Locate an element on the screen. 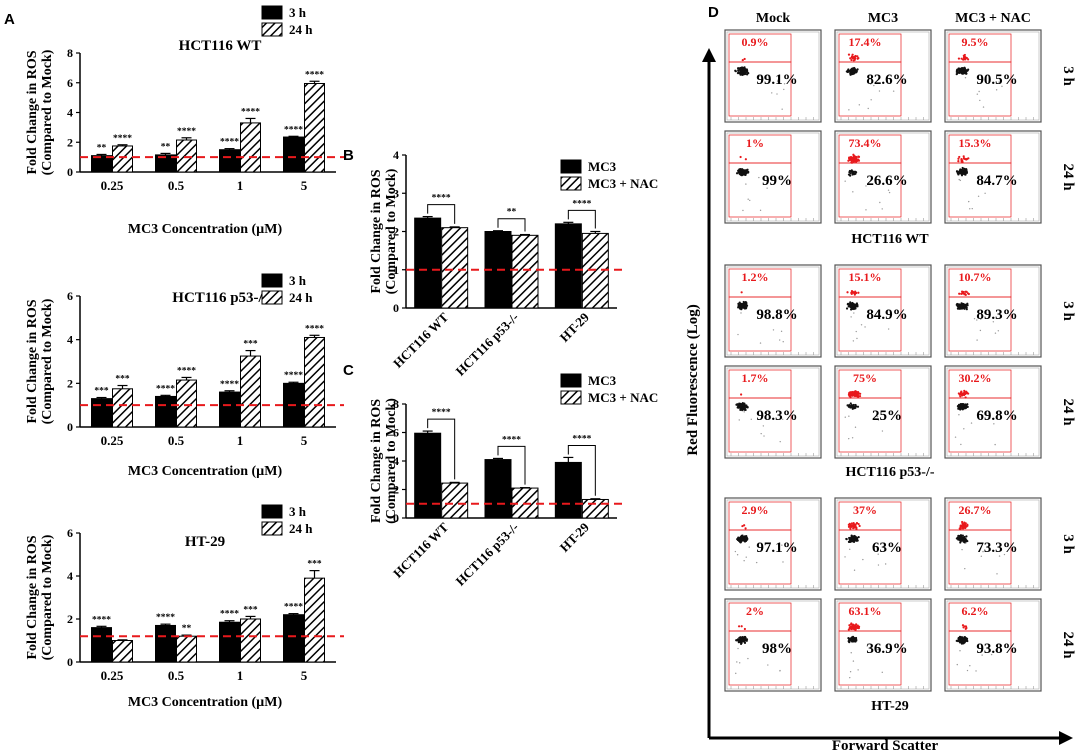  legend-label: 3 h is located at coordinates (298, 511).